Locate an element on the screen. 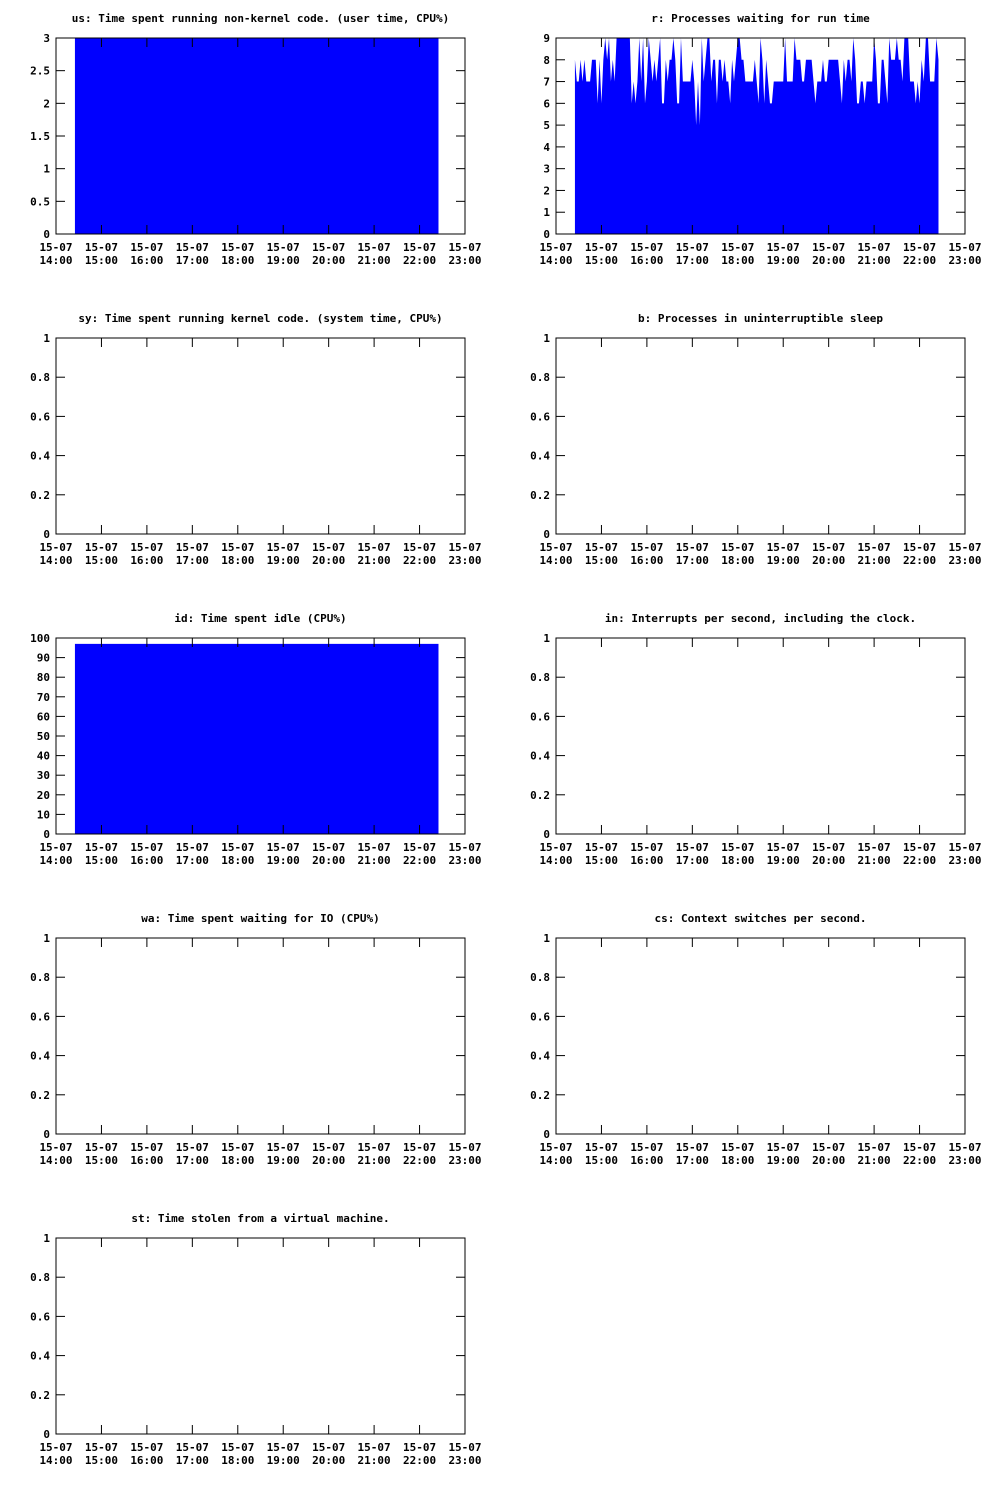 The height and width of the screenshot is (1500, 1000). chart-title: cs: Context switches per second. is located at coordinates (761, 918).